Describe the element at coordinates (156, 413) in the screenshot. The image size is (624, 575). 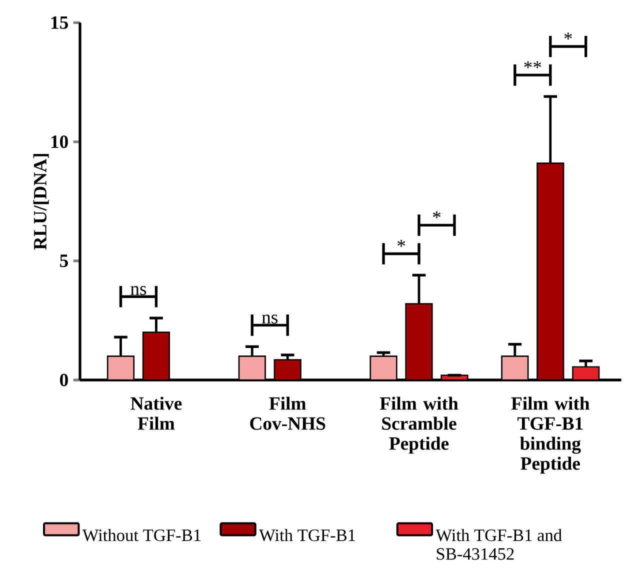
I see `x-tick-label: Native Film` at that location.